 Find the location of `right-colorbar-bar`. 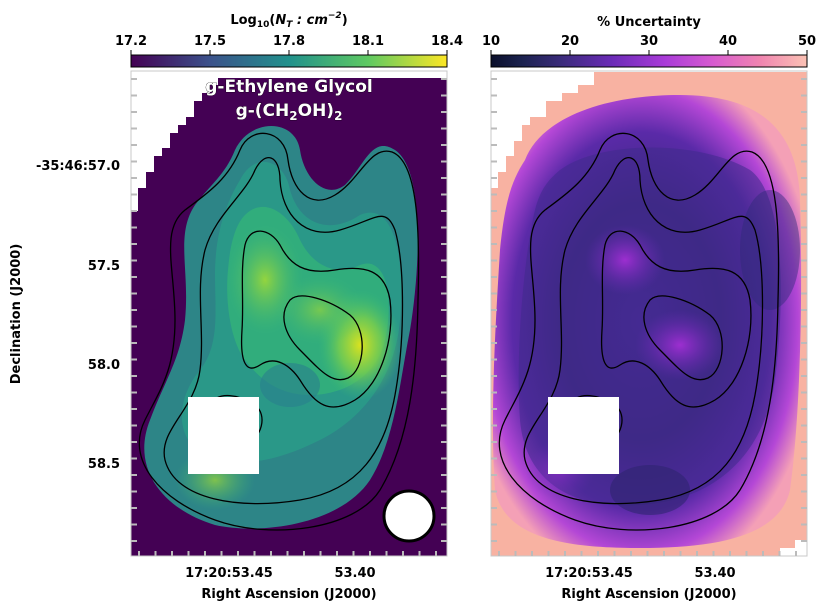

right-colorbar-bar is located at coordinates (649, 61).